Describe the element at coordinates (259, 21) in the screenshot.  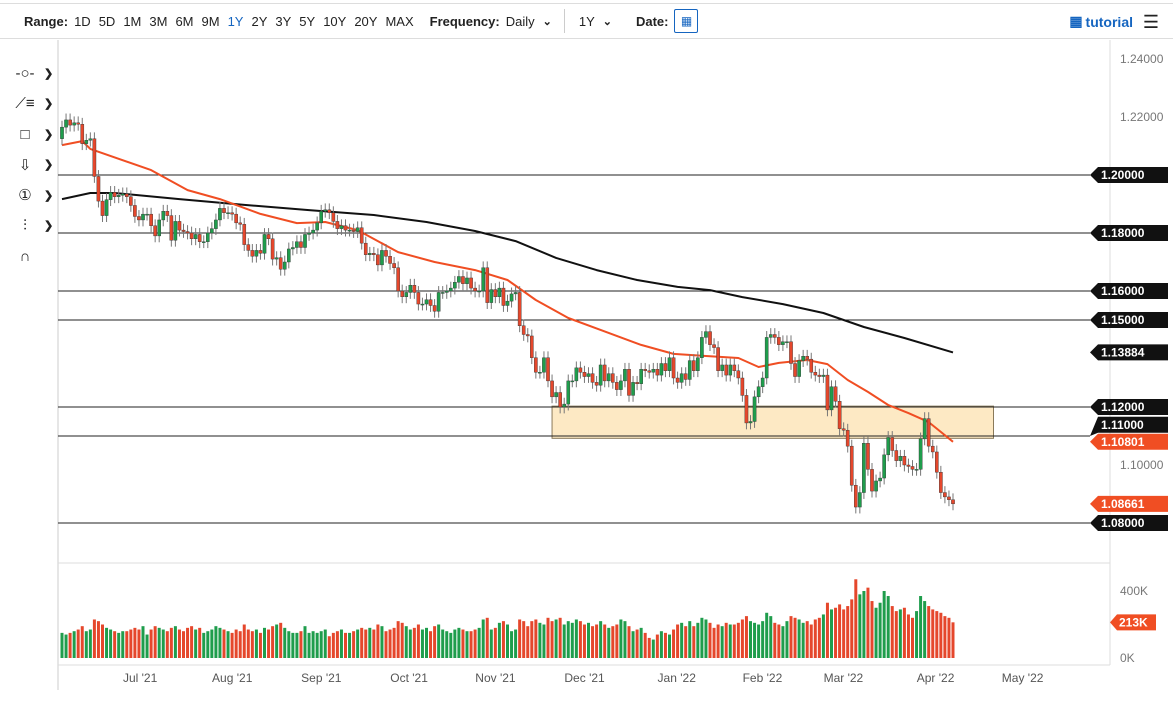
I see `range-2y: 2Y` at that location.